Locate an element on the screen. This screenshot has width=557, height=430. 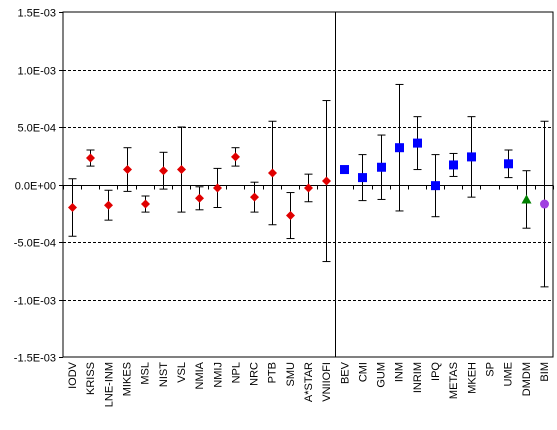
x-tick-label: LNE-INM is located at coordinates (109, 384).